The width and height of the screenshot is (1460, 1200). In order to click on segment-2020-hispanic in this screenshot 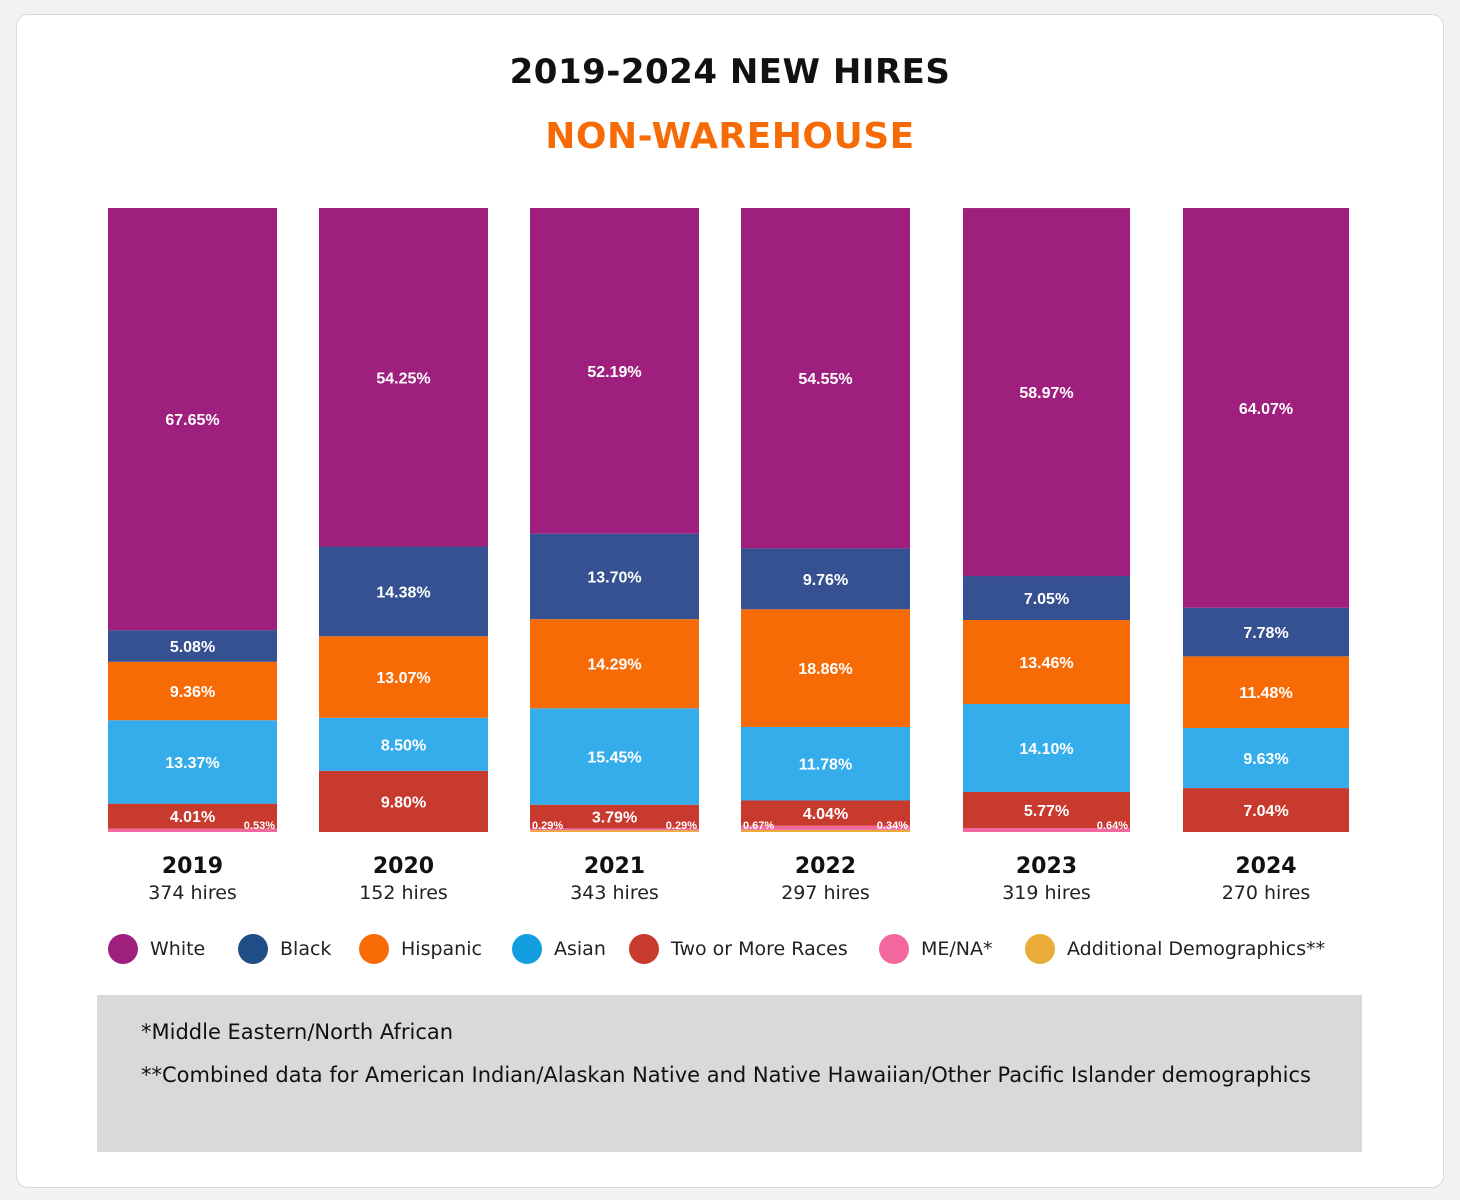, I will do `click(403, 677)`.